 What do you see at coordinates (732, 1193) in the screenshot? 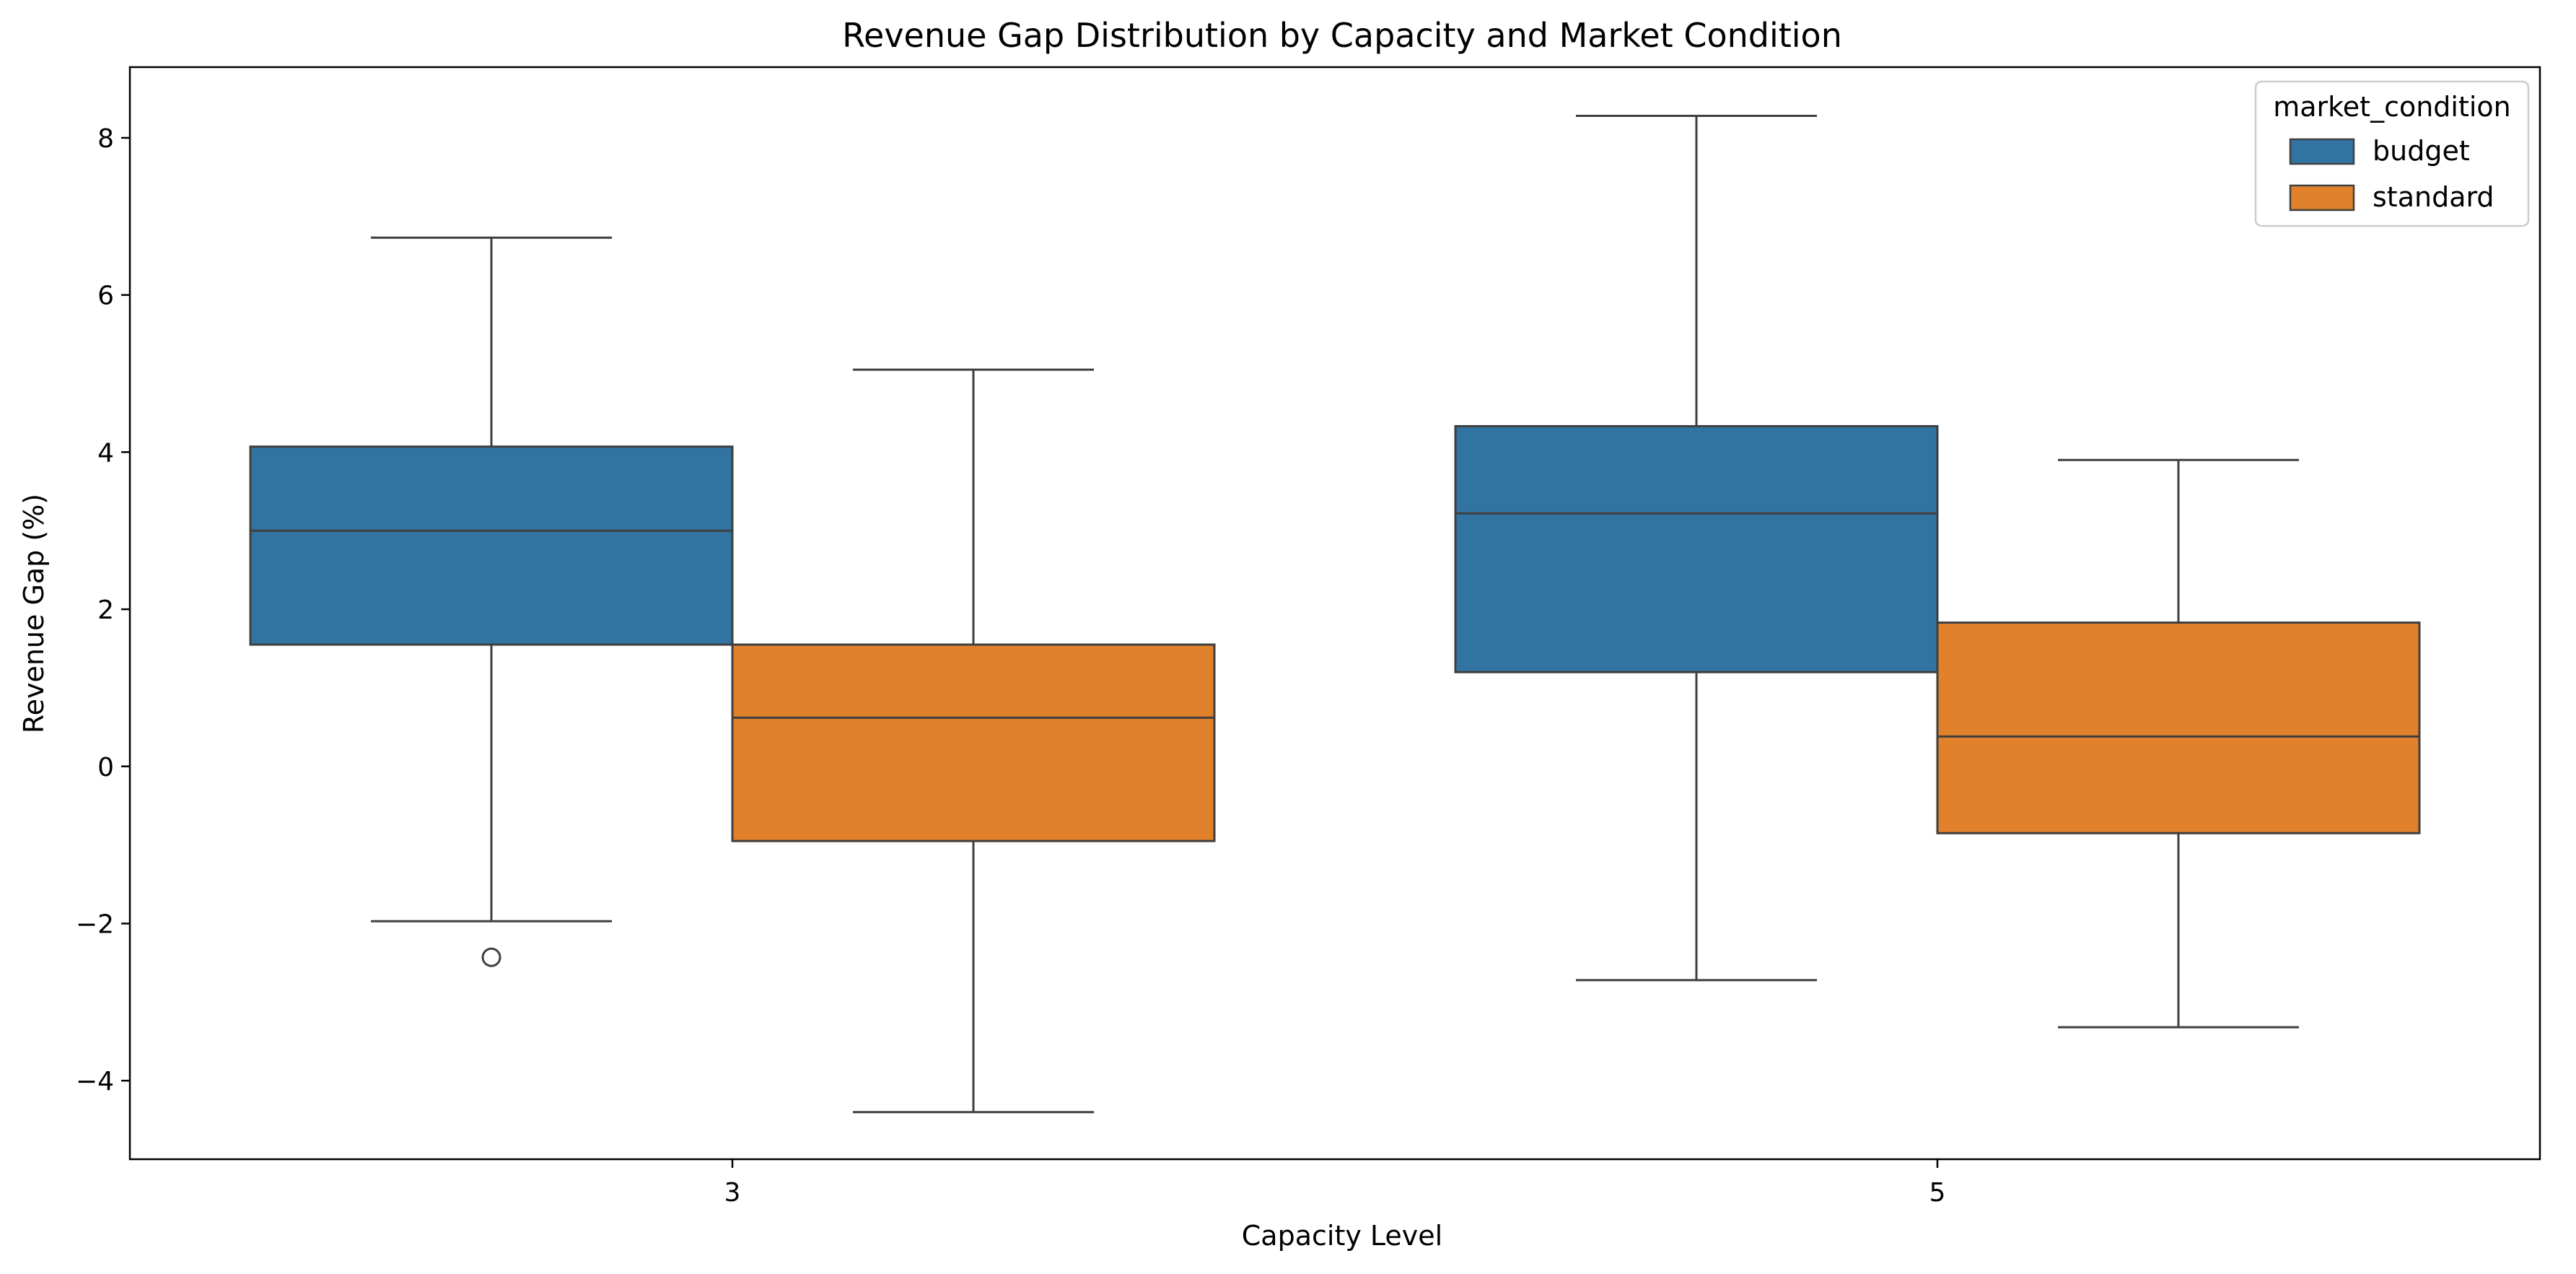
I see `x-tick-label: 3` at bounding box center [732, 1193].